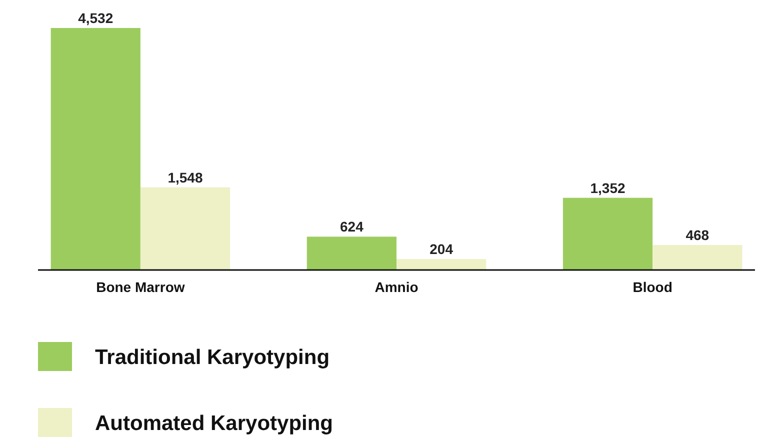  Describe the element at coordinates (185, 177) in the screenshot. I see `data-label: 1,548` at that location.